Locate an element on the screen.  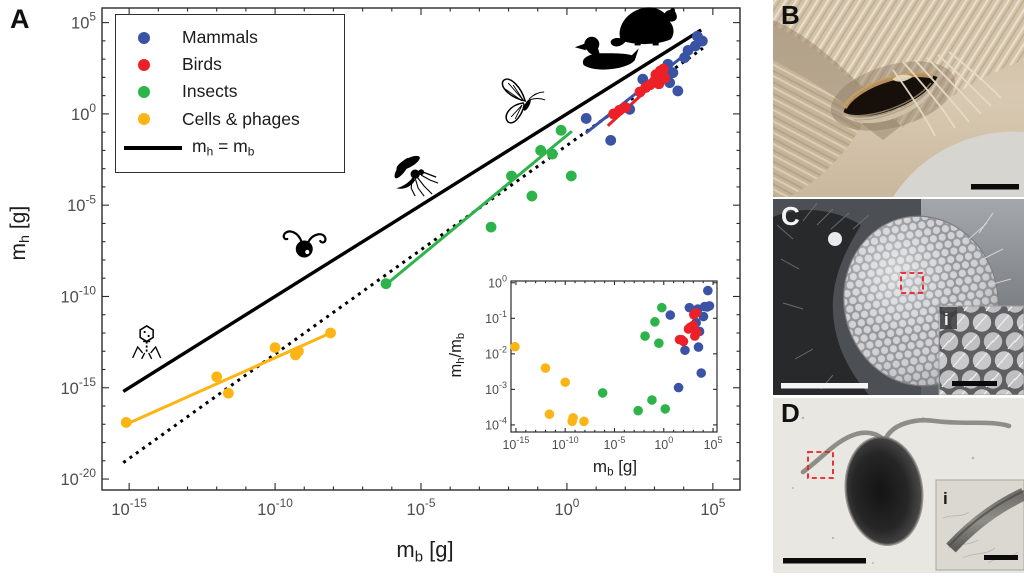
inset-scale-bar is located at coordinates (1001, 557).